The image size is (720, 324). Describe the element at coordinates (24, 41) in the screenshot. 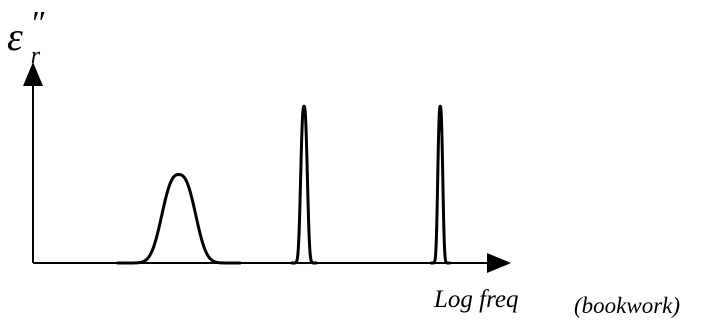

I see `y-axis-label: ε r` at that location.